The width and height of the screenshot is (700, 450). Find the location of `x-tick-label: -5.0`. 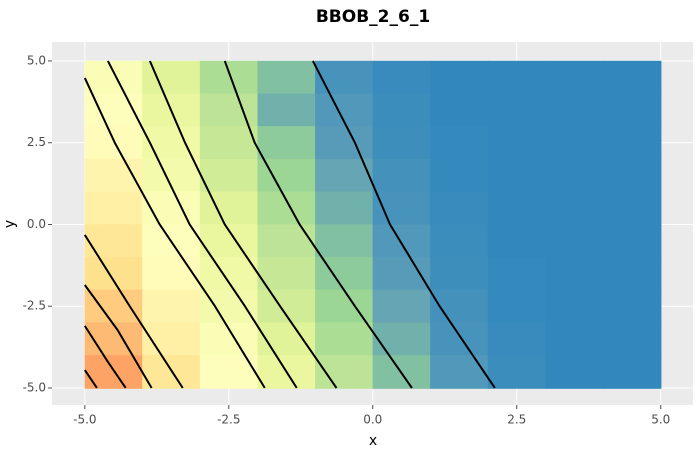

x-tick-label: -5.0 is located at coordinates (84, 420).